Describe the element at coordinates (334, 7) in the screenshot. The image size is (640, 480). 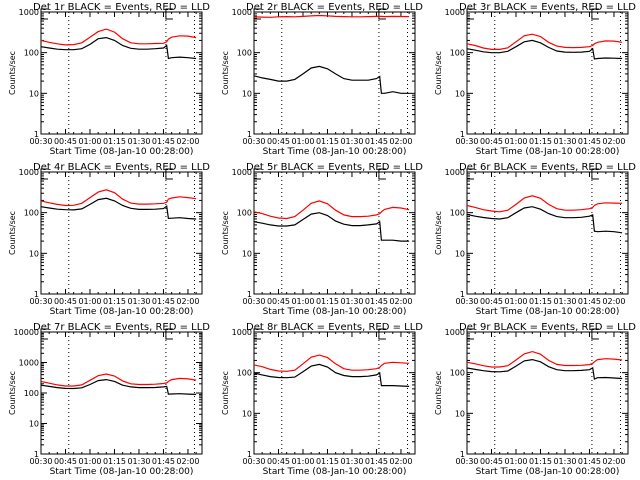
I see `panel-title: Det 2r BLACK = Events, RED = LLD` at that location.